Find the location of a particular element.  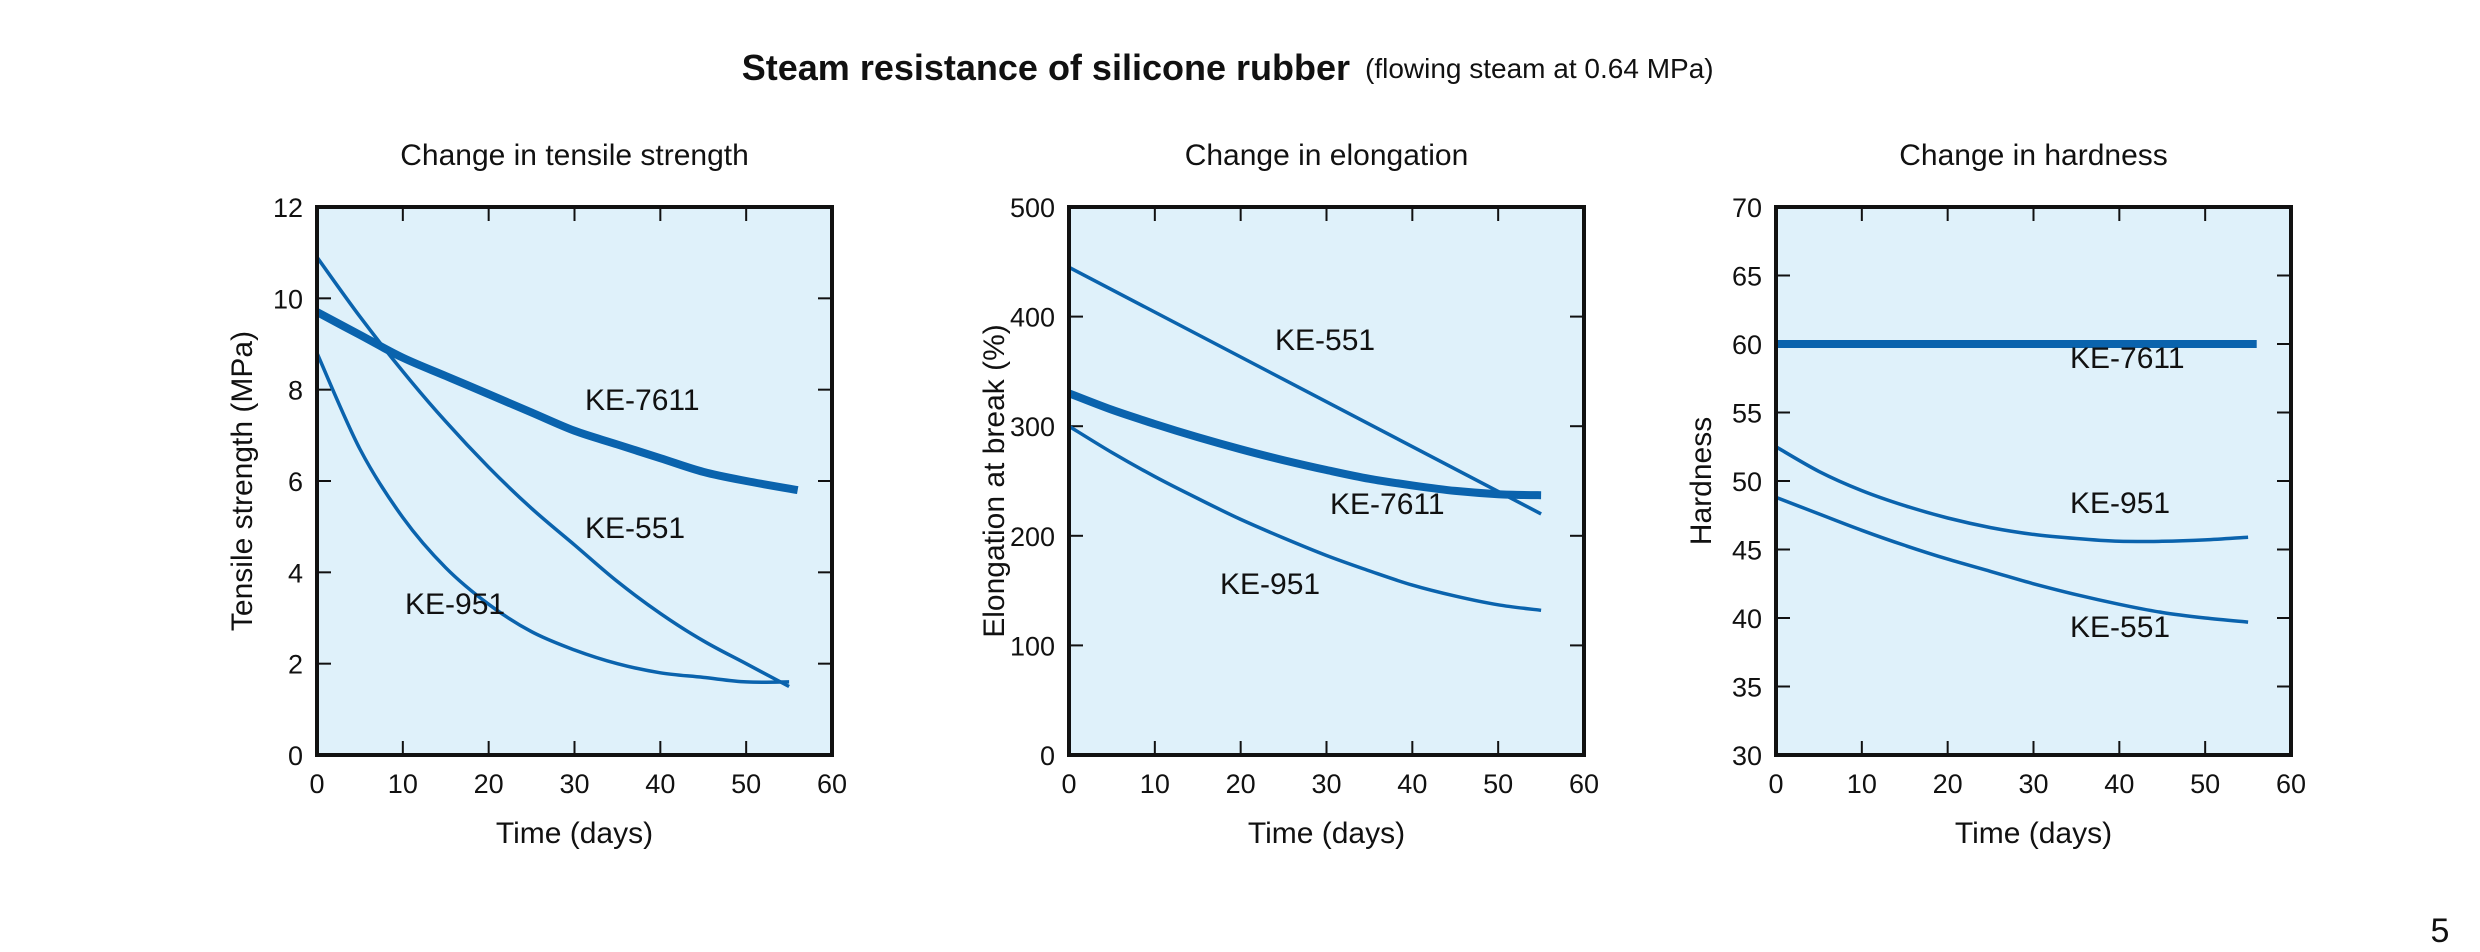

y-axis-label: Hardness is located at coordinates (1701, 481).